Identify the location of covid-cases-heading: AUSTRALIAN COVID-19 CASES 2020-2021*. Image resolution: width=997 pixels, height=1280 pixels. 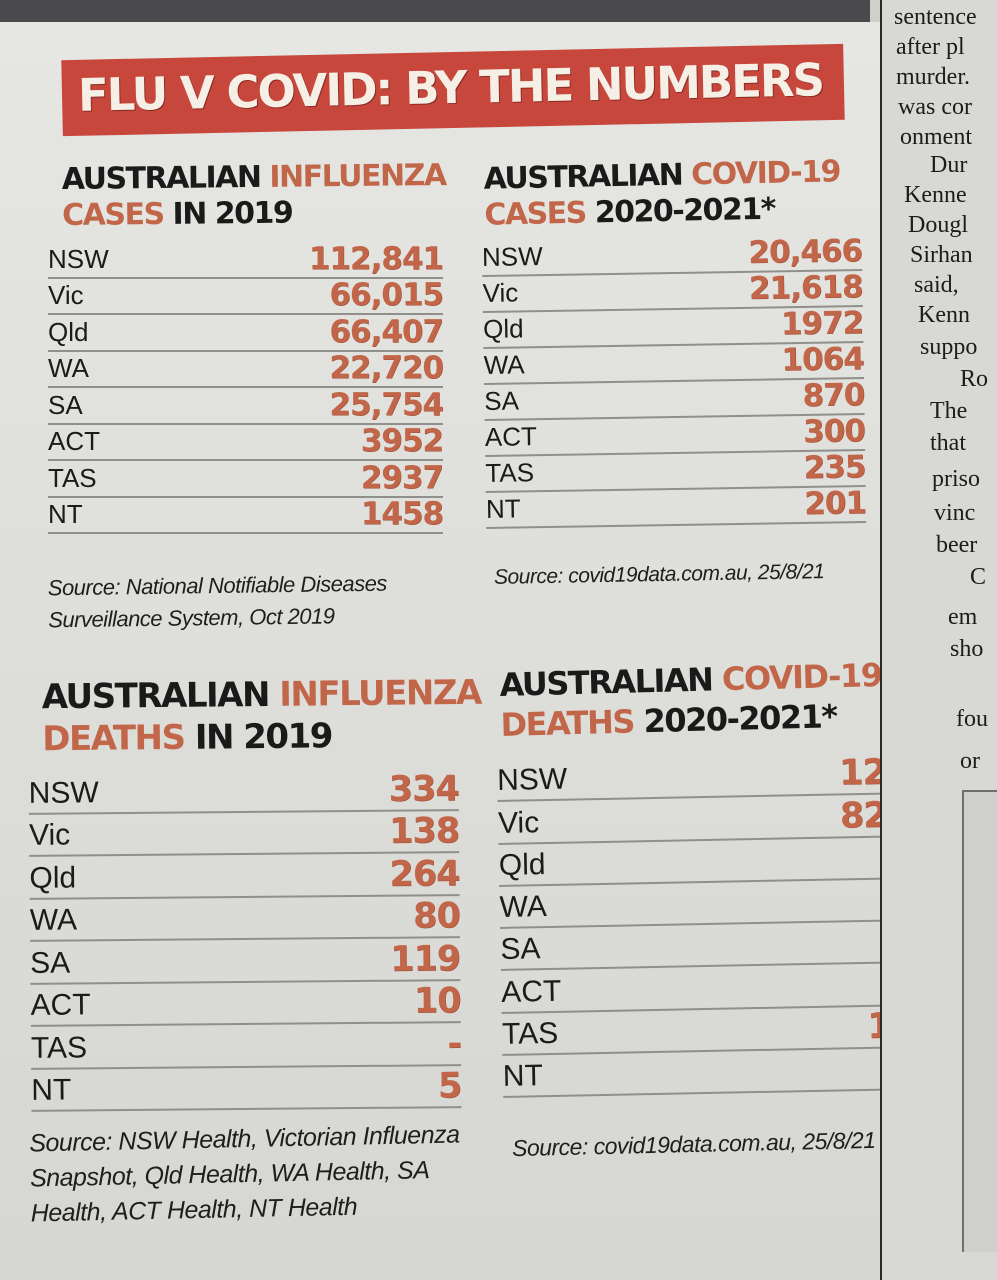
(662, 193).